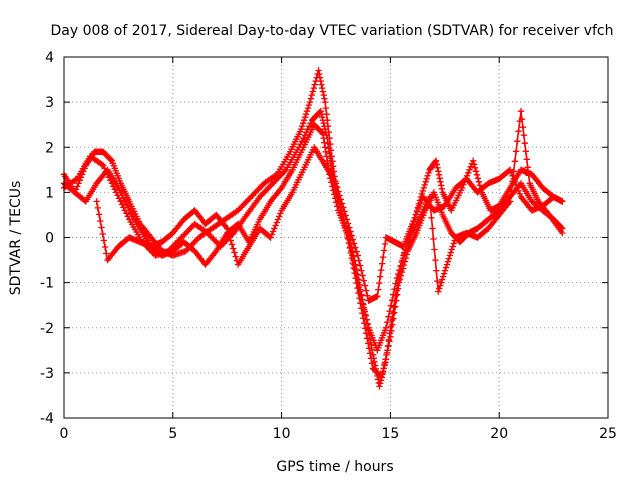 The width and height of the screenshot is (640, 480). I want to click on y-tick-label: 3, so click(49, 103).